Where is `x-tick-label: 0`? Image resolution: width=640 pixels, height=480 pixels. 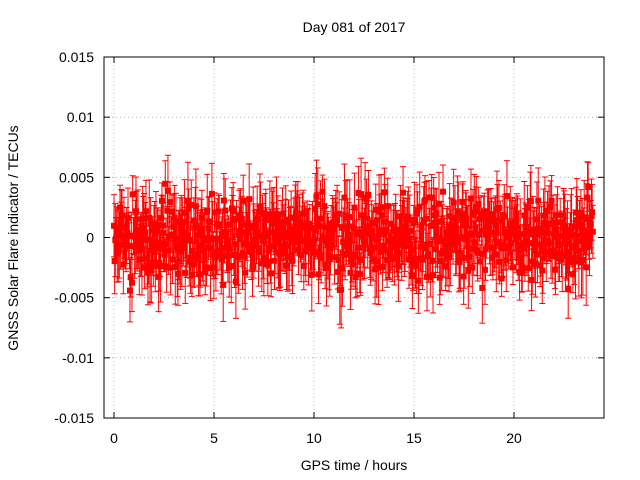
x-tick-label: 0 is located at coordinates (114, 438).